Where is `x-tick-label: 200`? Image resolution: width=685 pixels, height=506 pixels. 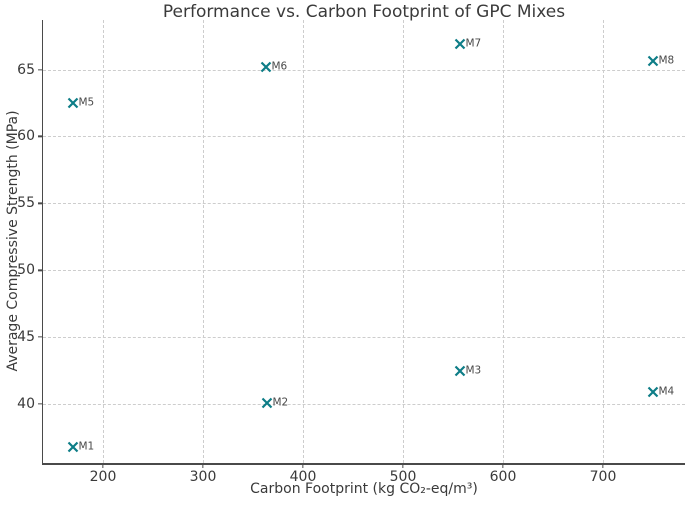
x-tick-label: 200 is located at coordinates (103, 477).